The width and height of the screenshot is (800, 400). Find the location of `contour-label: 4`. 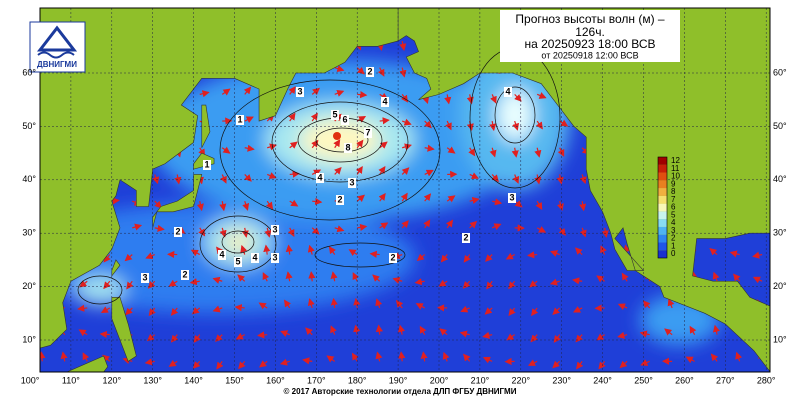

contour-label: 4 is located at coordinates (319, 177).